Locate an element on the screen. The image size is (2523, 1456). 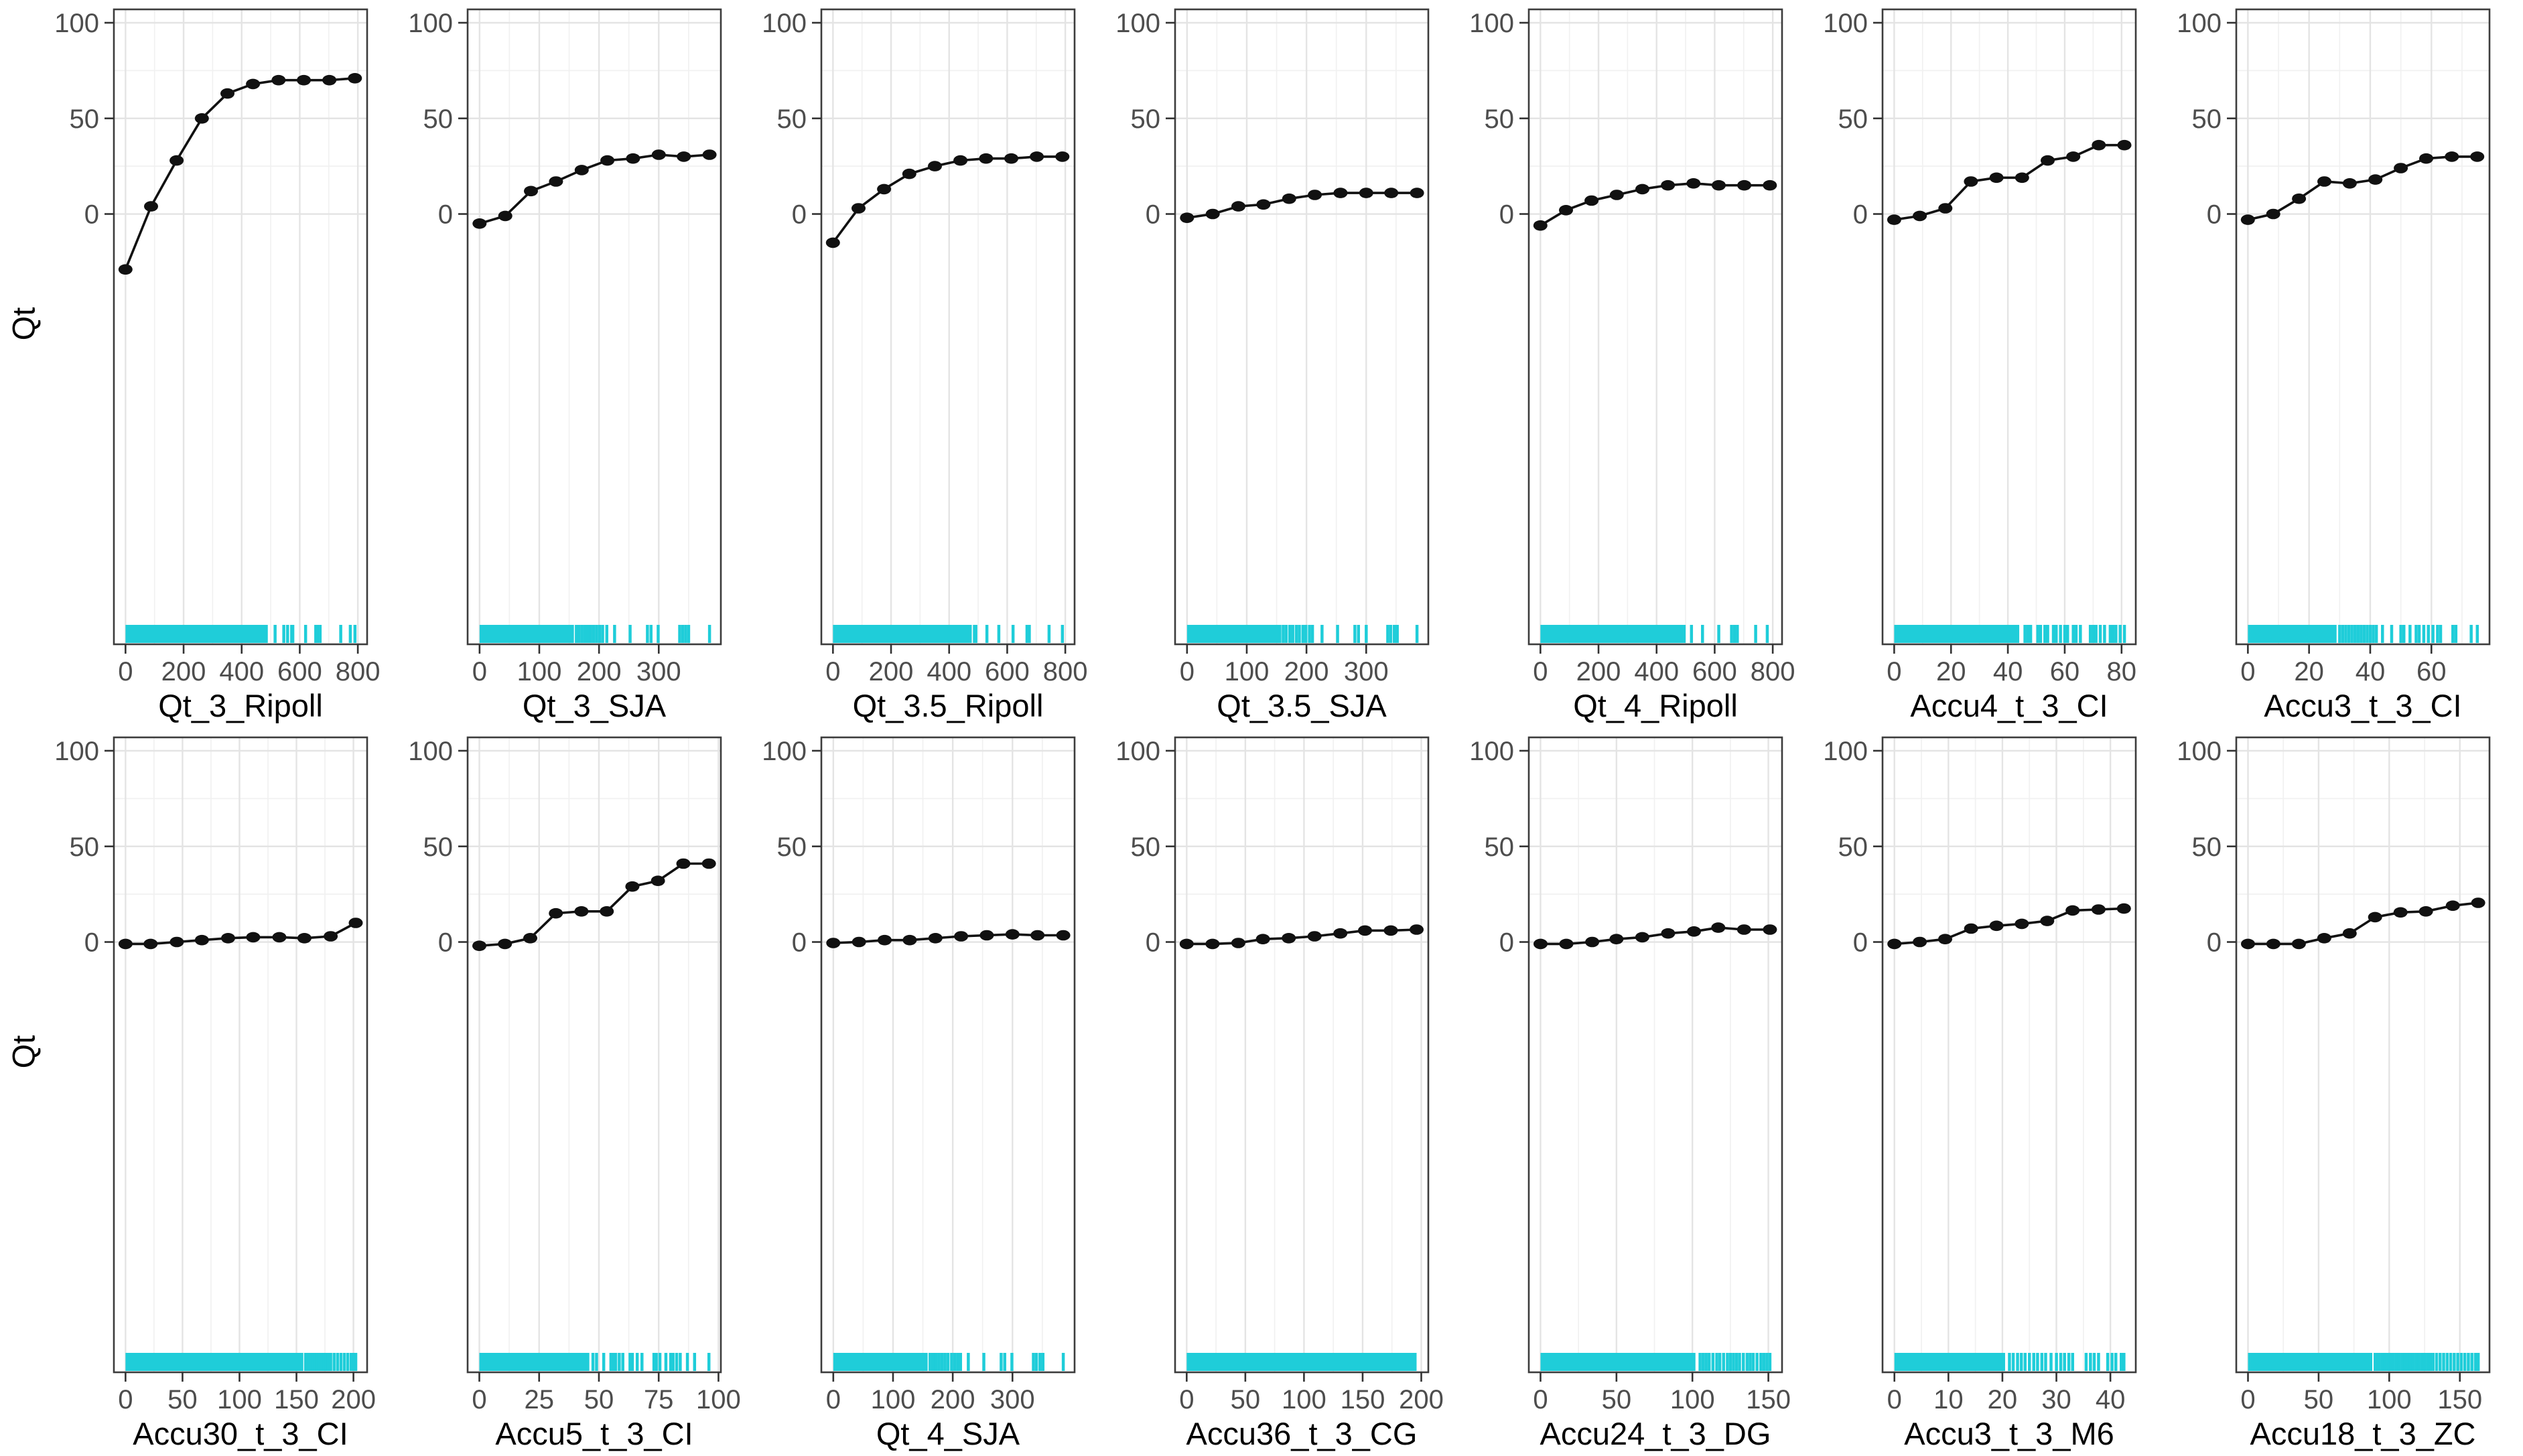
x-axis: 0 200 400 600 800 is located at coordinates (956, 665).